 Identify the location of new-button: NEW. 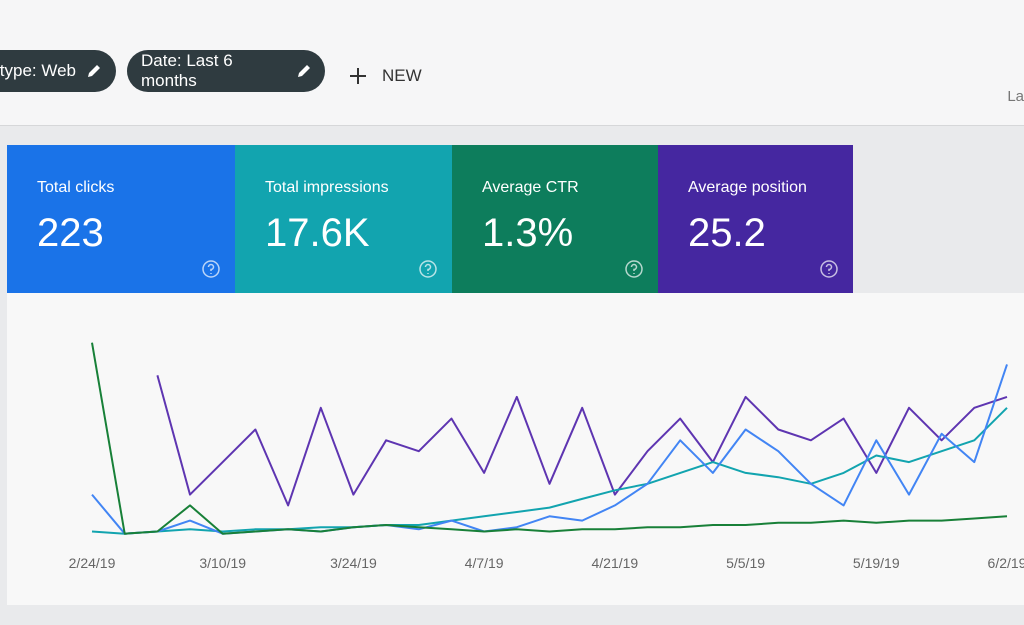
(385, 76).